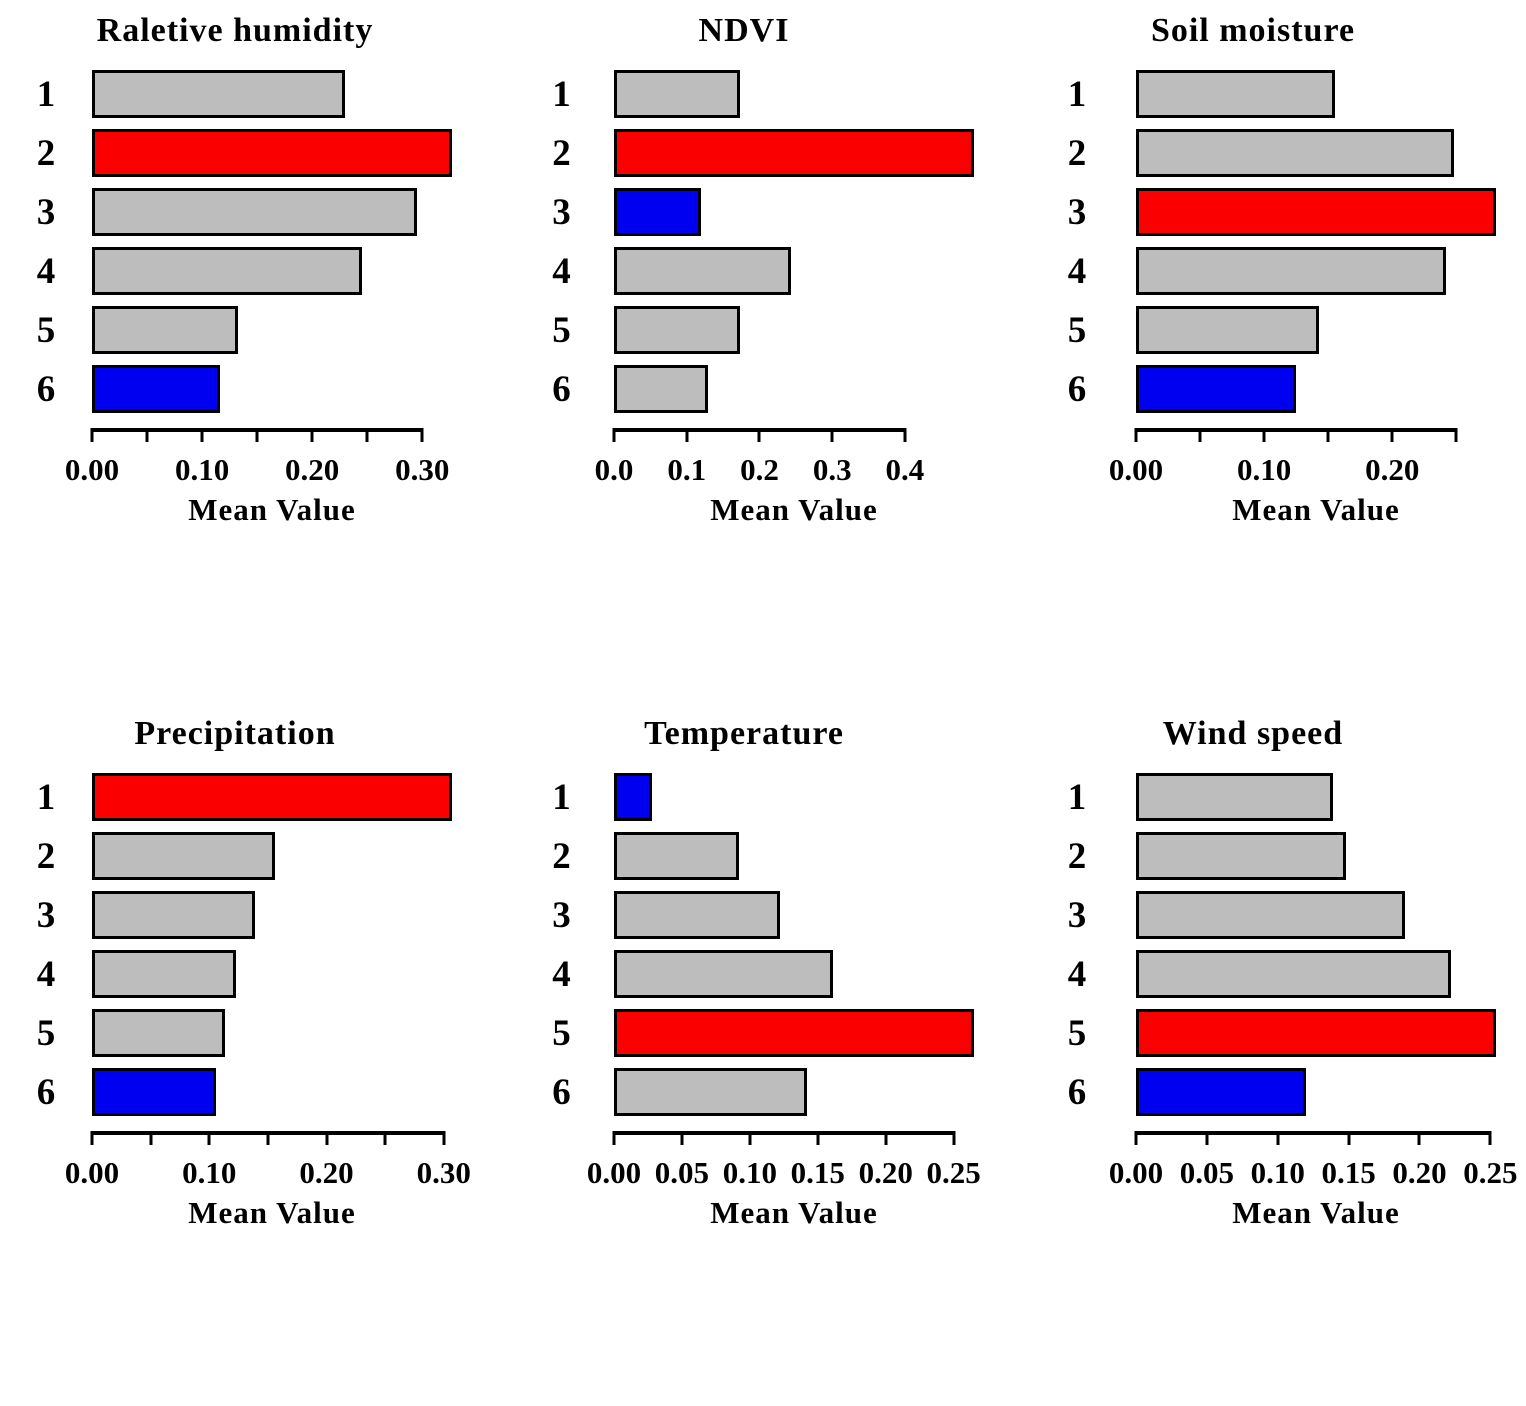 This screenshot has height=1406, width=1526. What do you see at coordinates (832, 469) in the screenshot?
I see `axis-tick-label: 0.3` at bounding box center [832, 469].